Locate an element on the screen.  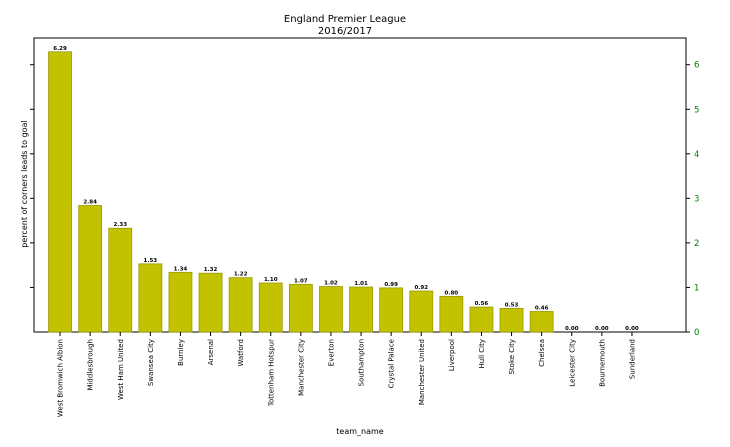
bar-value-label: 1.01 is located at coordinates (361, 284).